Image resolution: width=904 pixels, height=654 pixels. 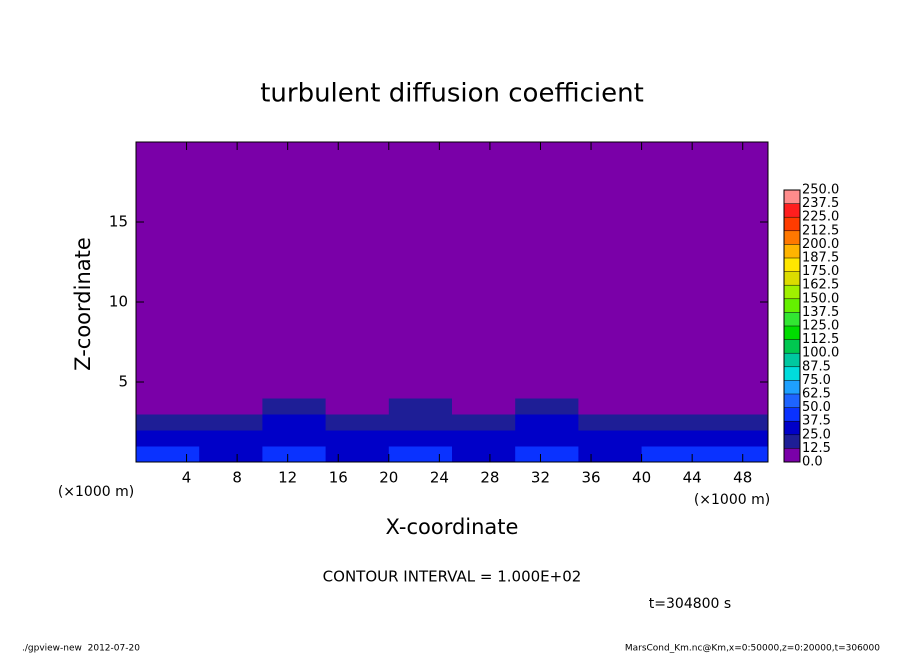 What do you see at coordinates (820, 230) in the screenshot?
I see `colorbar-label: 212.5` at bounding box center [820, 230].